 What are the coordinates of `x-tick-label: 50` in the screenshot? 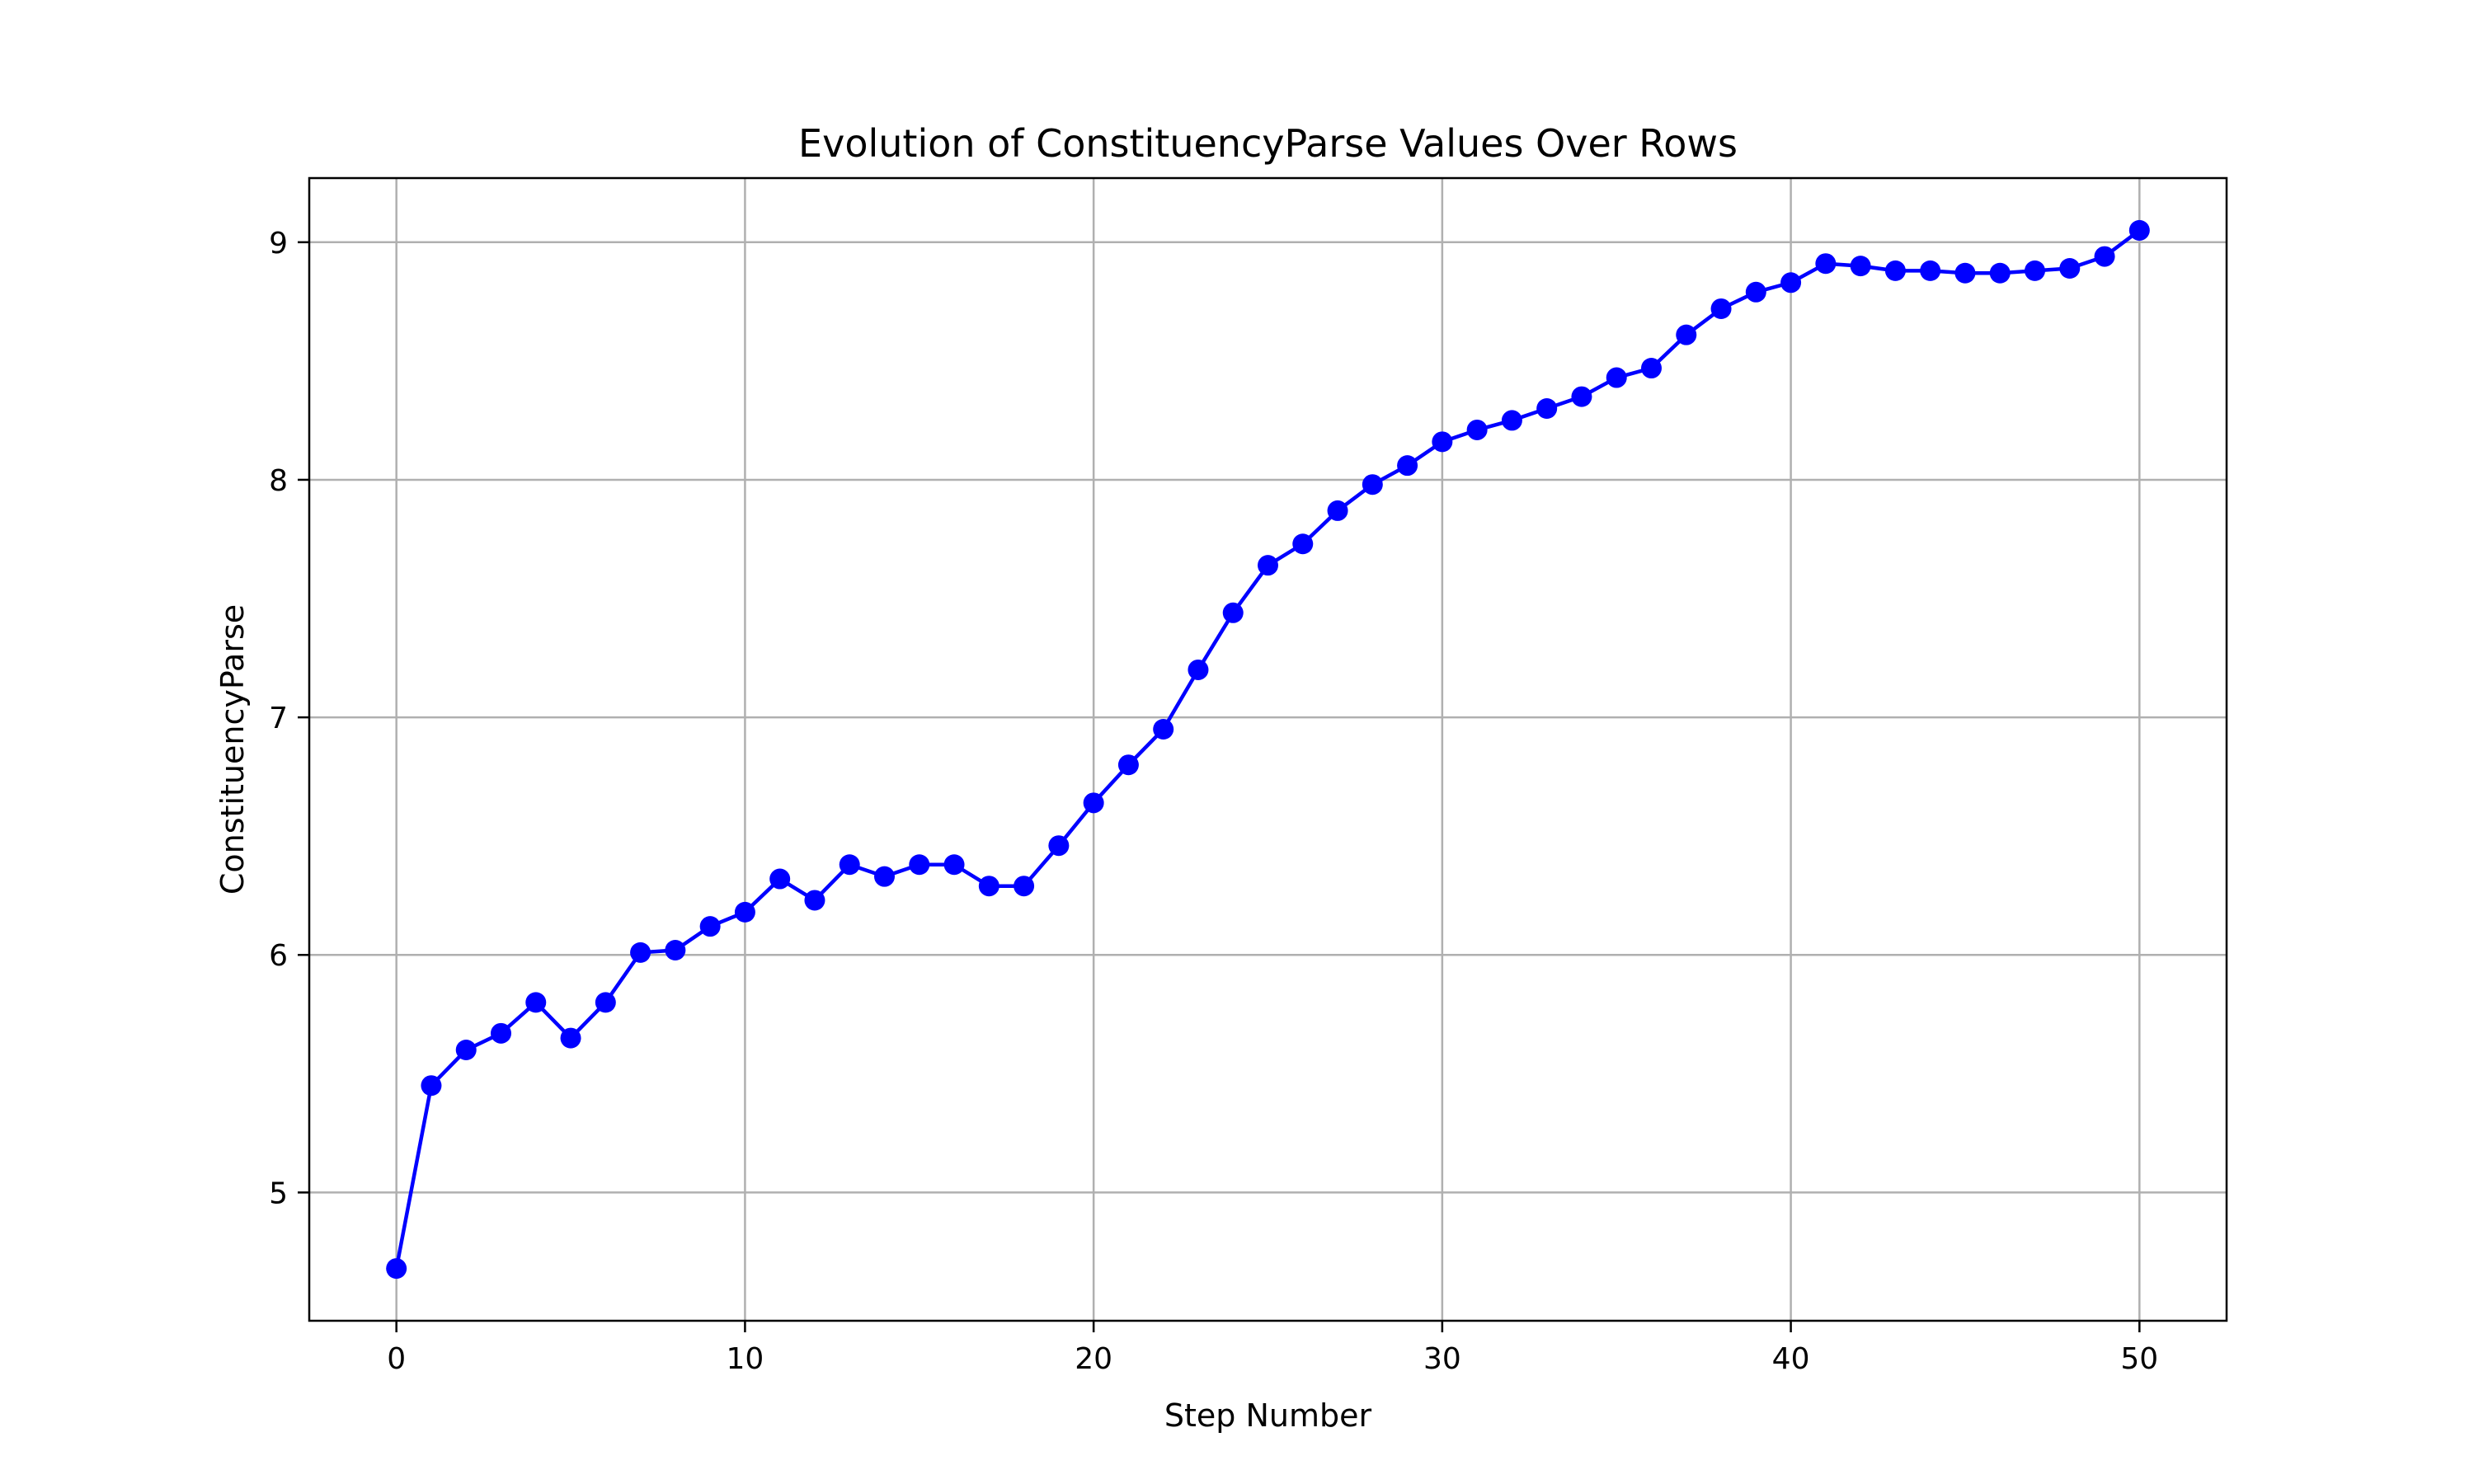 It's located at (2139, 1359).